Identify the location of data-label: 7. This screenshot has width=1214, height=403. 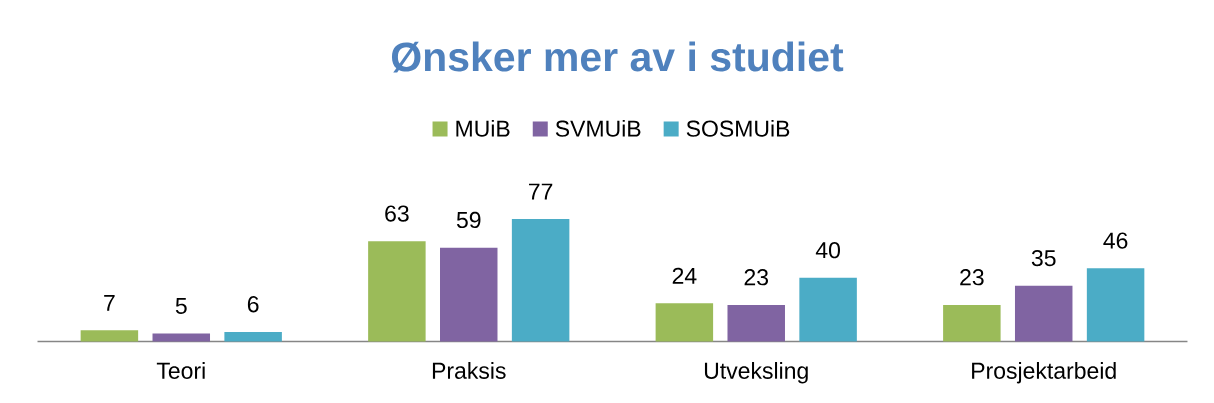
(109, 302).